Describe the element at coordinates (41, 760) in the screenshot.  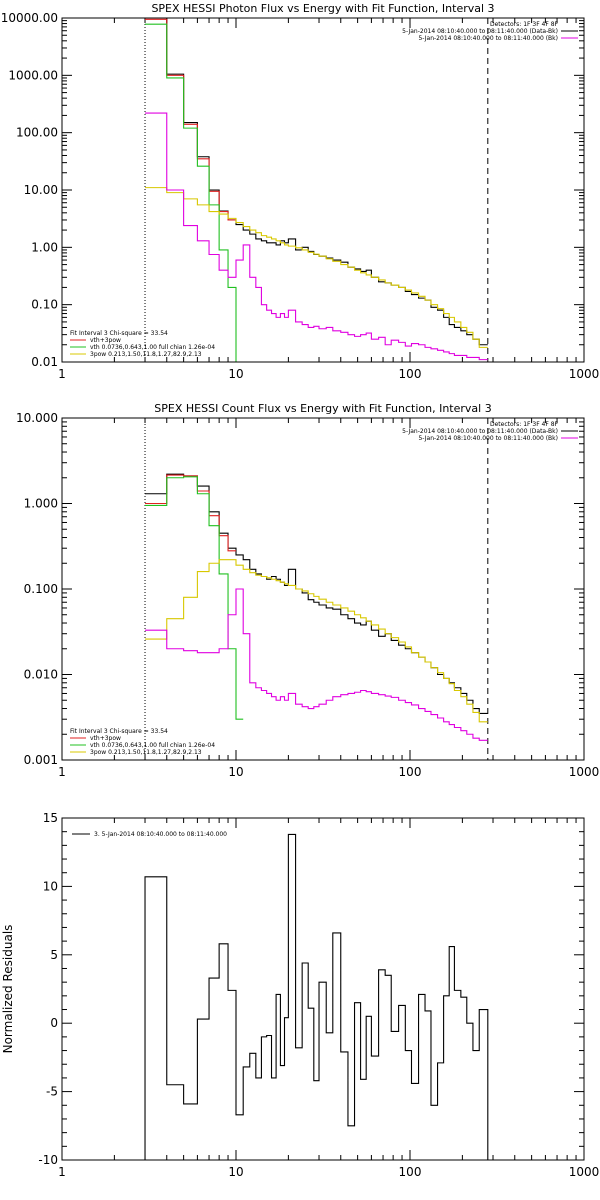
I see `y-tick-label: 0.001` at that location.